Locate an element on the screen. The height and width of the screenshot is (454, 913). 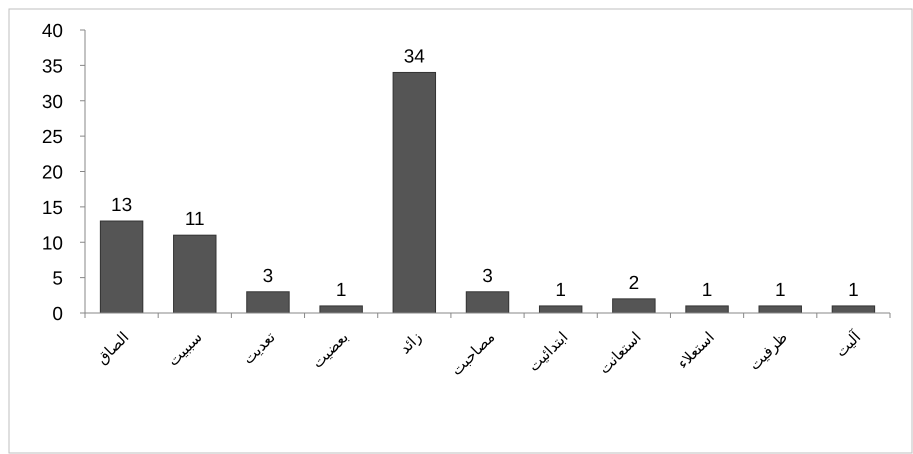
y-tick-label: 25 is located at coordinates (52, 137).